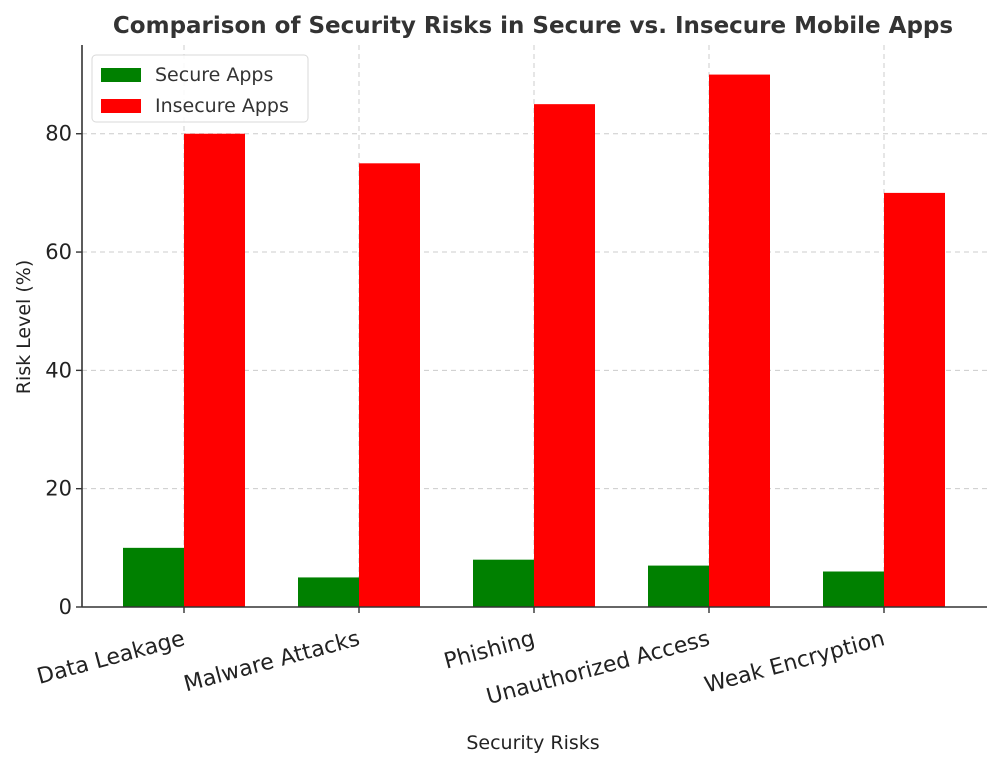 This screenshot has height=767, width=1000. I want to click on y-tick-label: 0, so click(65, 607).